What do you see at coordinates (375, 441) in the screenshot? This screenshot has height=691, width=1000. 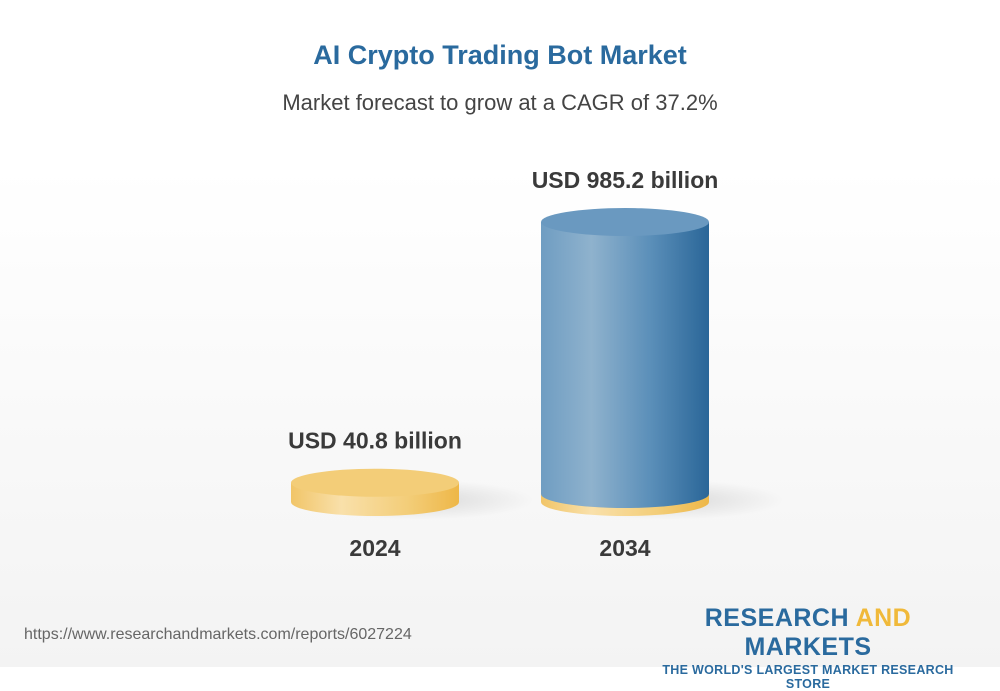 I see `data-label-2024: USD 40.8 billion` at bounding box center [375, 441].